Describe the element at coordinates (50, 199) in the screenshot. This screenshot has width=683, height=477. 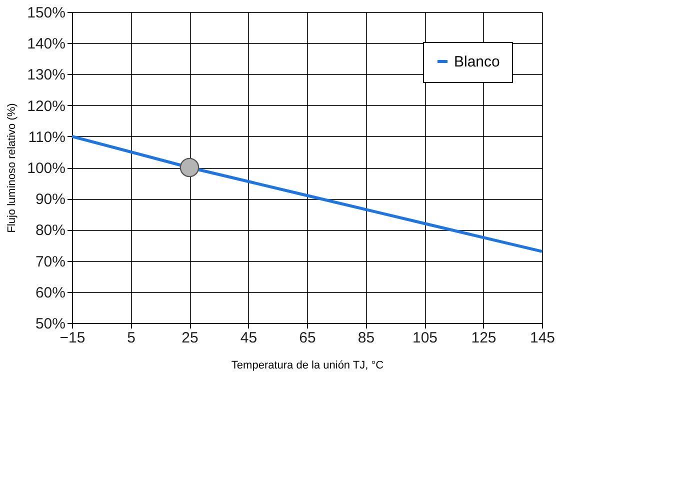
I see `y-tick-label: 90%` at that location.